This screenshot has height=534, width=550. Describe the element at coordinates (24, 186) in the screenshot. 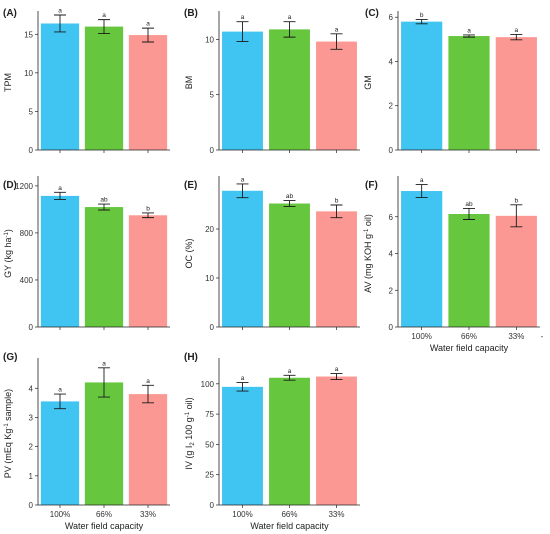

I see `y-tick-label: 1200` at that location.